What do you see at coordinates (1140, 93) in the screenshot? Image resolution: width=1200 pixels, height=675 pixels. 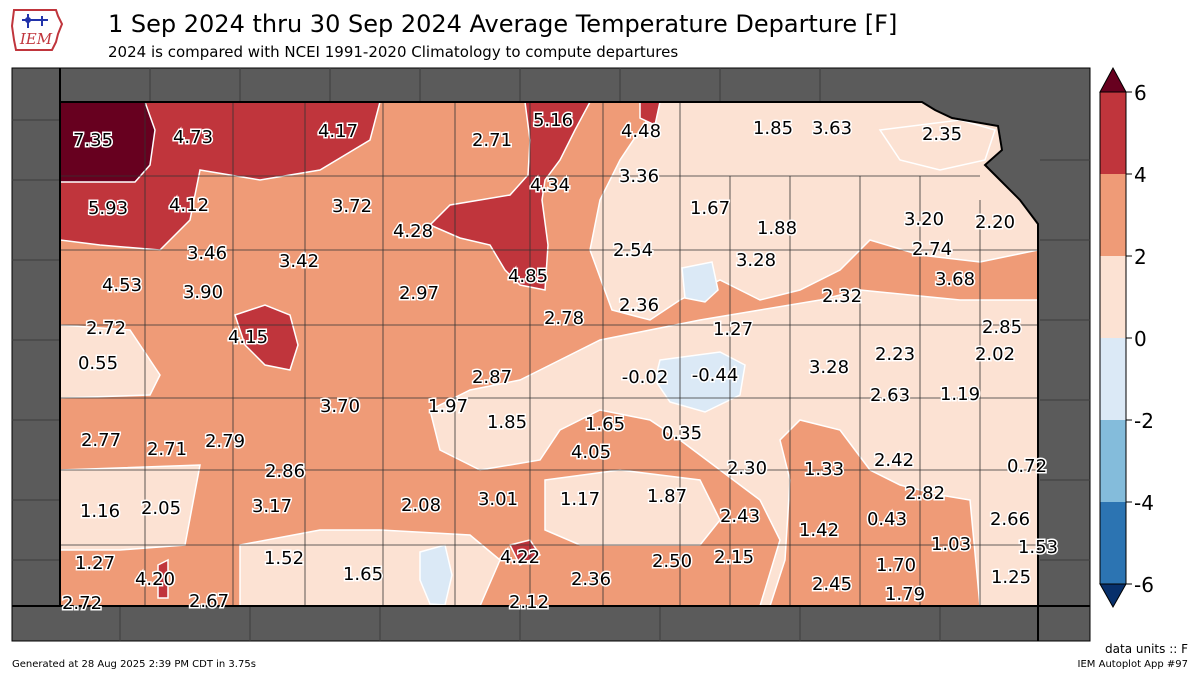 I see `colorbar-tick-label: 6` at bounding box center [1140, 93].